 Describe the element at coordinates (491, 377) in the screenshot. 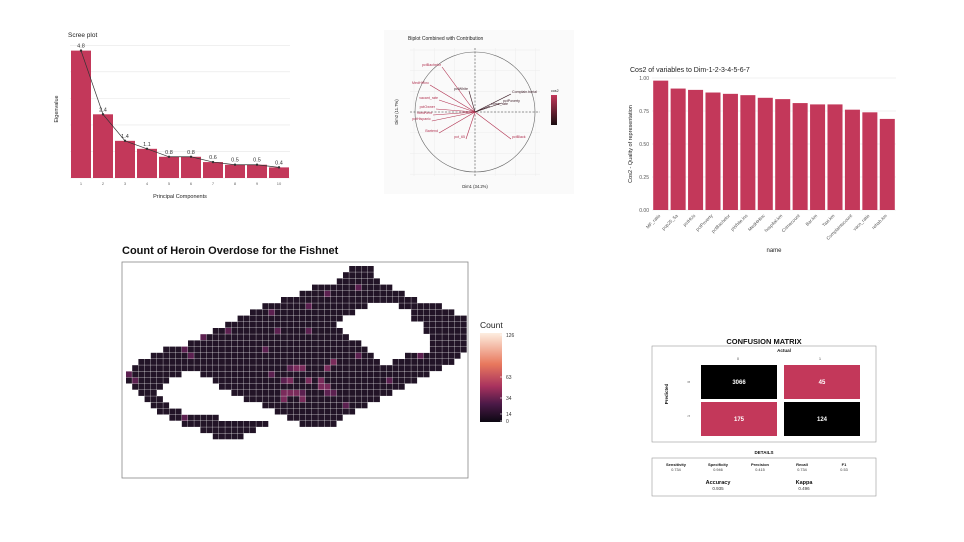

I see `legend-colorbar` at that location.